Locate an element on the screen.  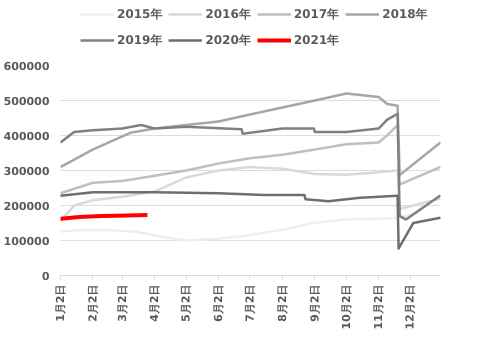
x-tick-label: 11月2日 is located at coordinates (379, 307).